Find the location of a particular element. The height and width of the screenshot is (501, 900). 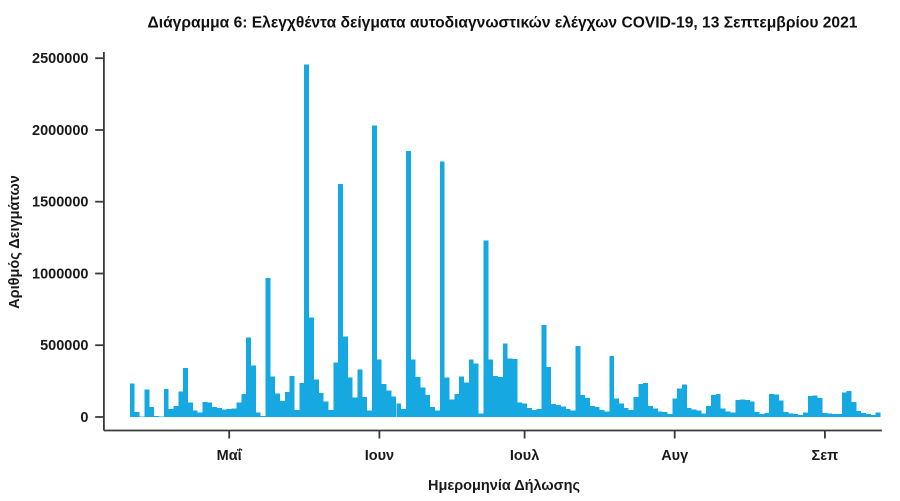

svg-text: Ιουλ is located at coordinates (524, 456).